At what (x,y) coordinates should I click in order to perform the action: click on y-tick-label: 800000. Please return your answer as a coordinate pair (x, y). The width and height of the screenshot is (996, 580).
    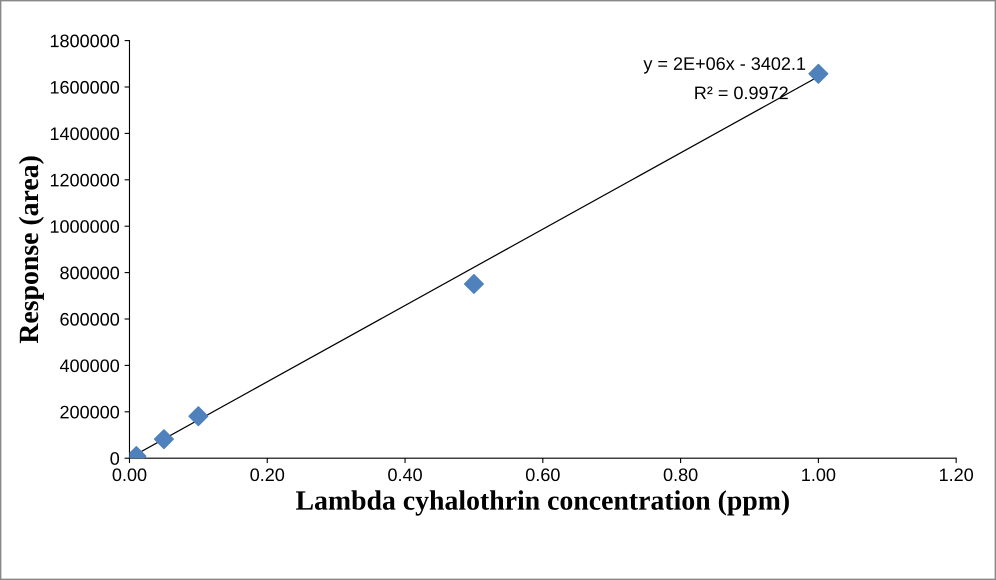
    Looking at the image, I should click on (90, 273).